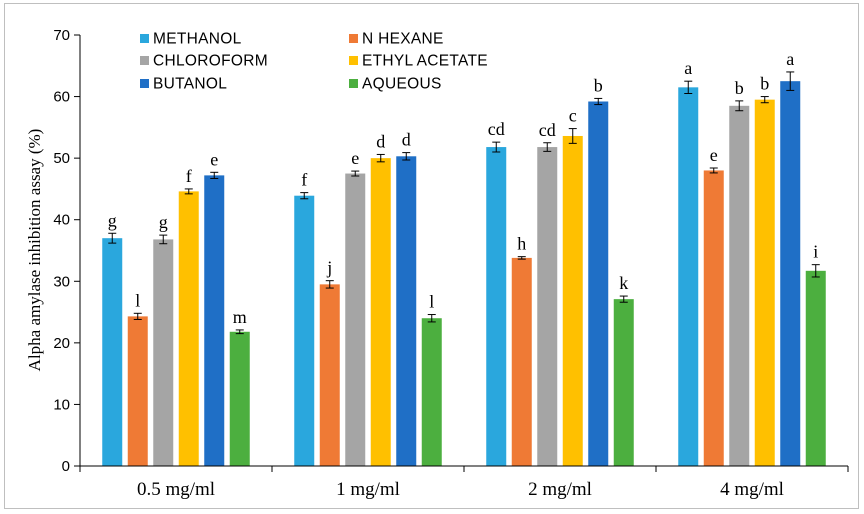 The width and height of the screenshot is (864, 514). What do you see at coordinates (815, 252) in the screenshot?
I see `significance-label: i` at bounding box center [815, 252].